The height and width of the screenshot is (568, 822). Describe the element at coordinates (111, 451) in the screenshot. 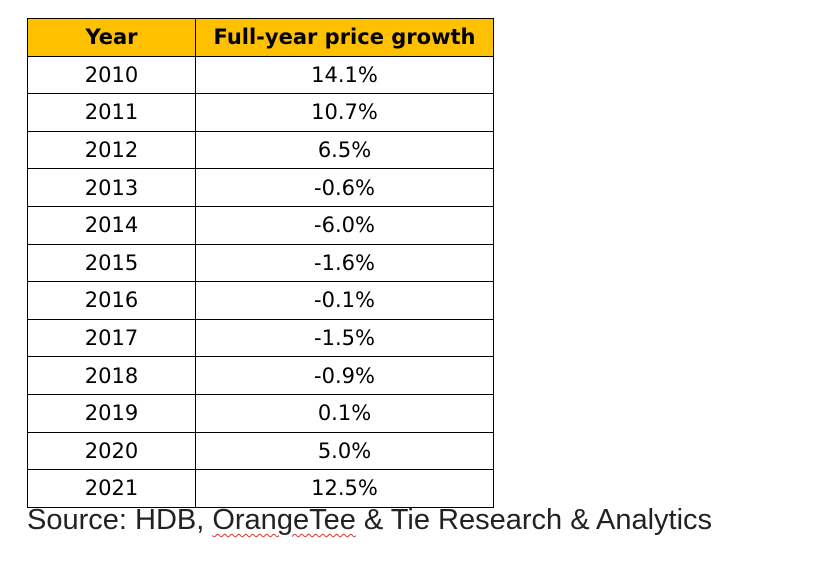

I see `year-cell: 2020` at that location.